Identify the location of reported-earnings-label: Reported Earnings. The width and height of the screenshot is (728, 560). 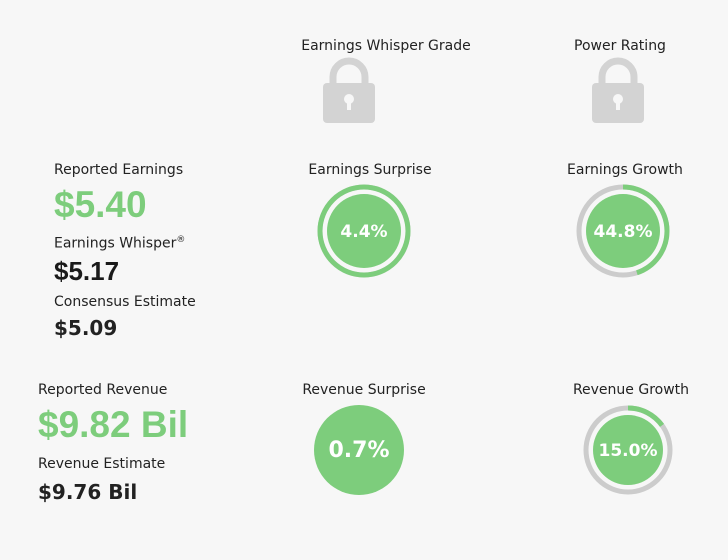
(119, 170).